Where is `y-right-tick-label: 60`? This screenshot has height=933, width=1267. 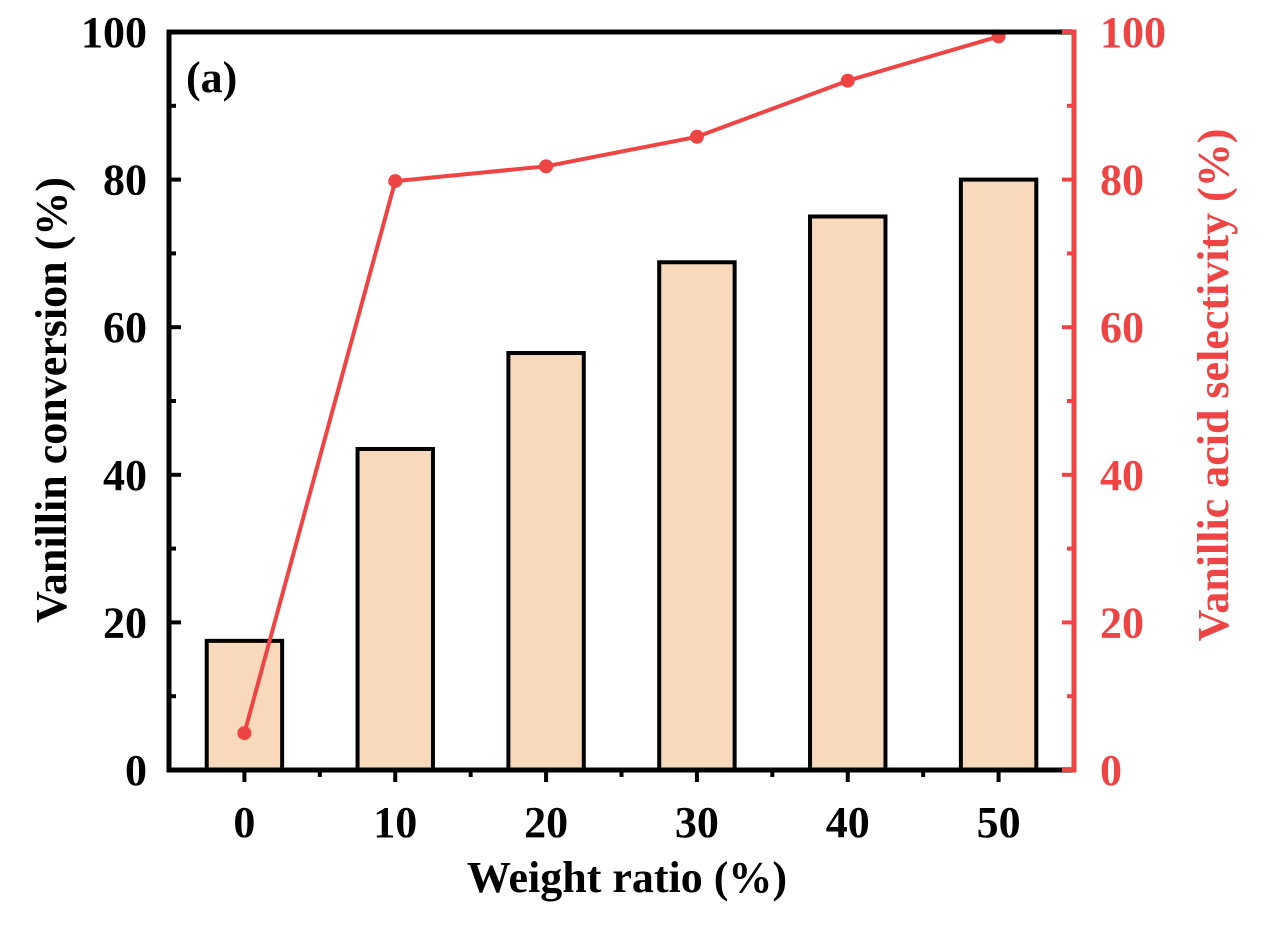
y-right-tick-label: 60 is located at coordinates (1122, 327).